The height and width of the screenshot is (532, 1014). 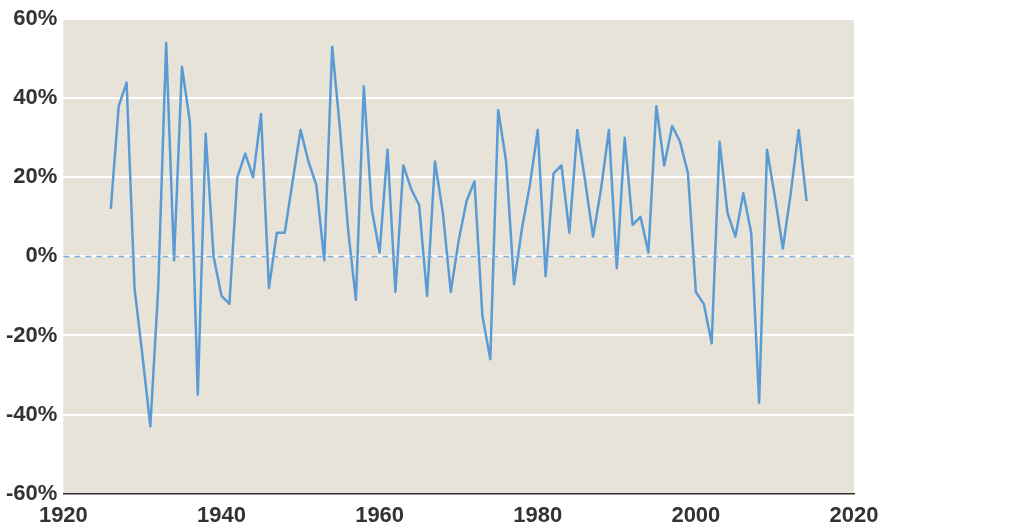 I want to click on y-tick-label: 0%, so click(x=41, y=255).